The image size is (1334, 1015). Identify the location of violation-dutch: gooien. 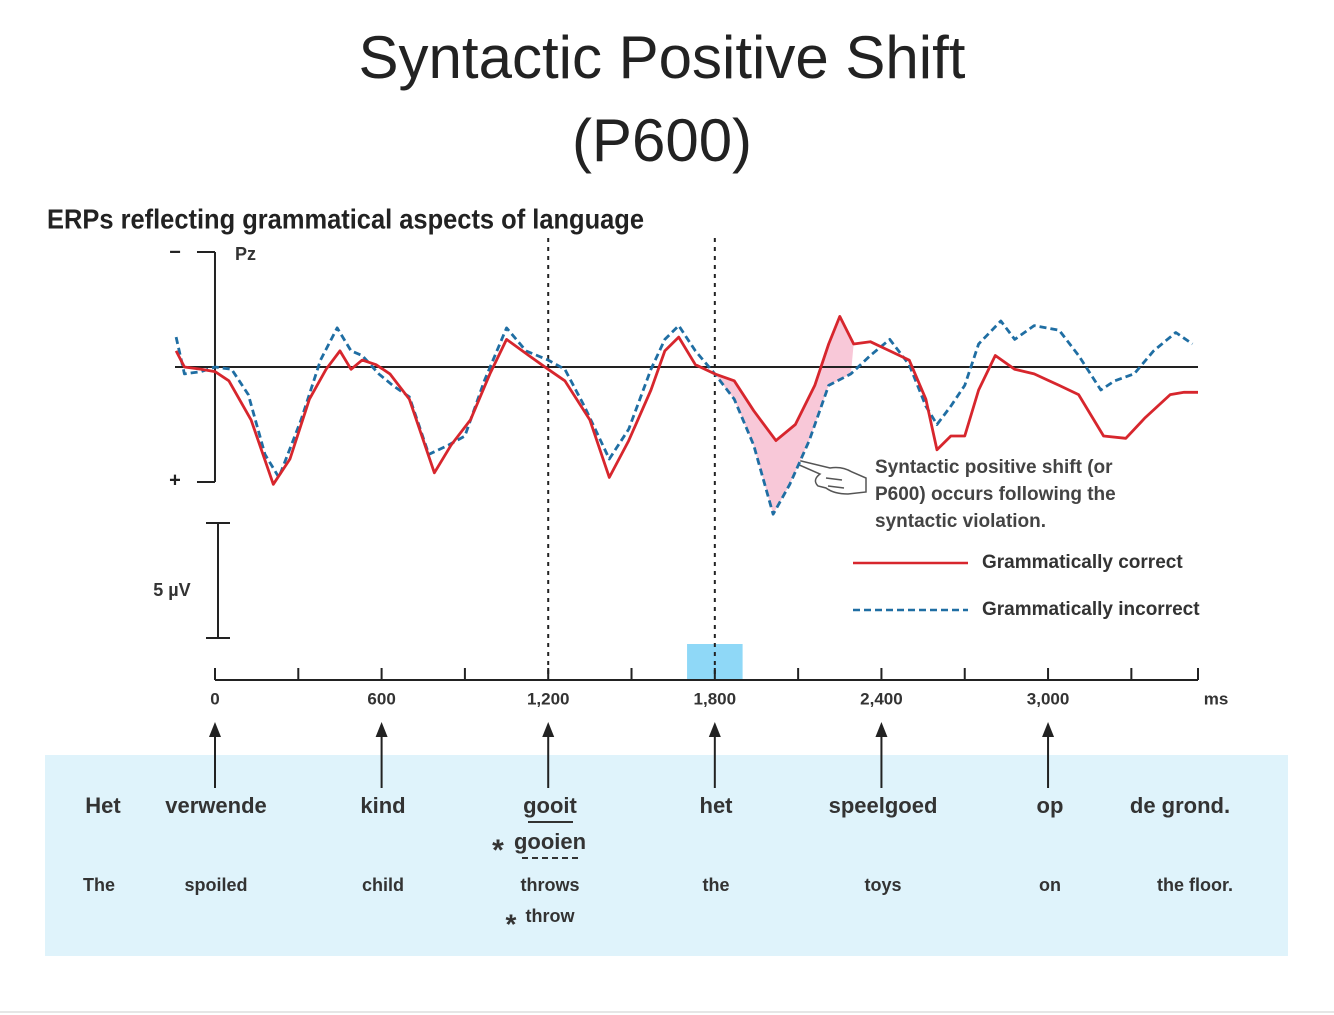
(550, 841).